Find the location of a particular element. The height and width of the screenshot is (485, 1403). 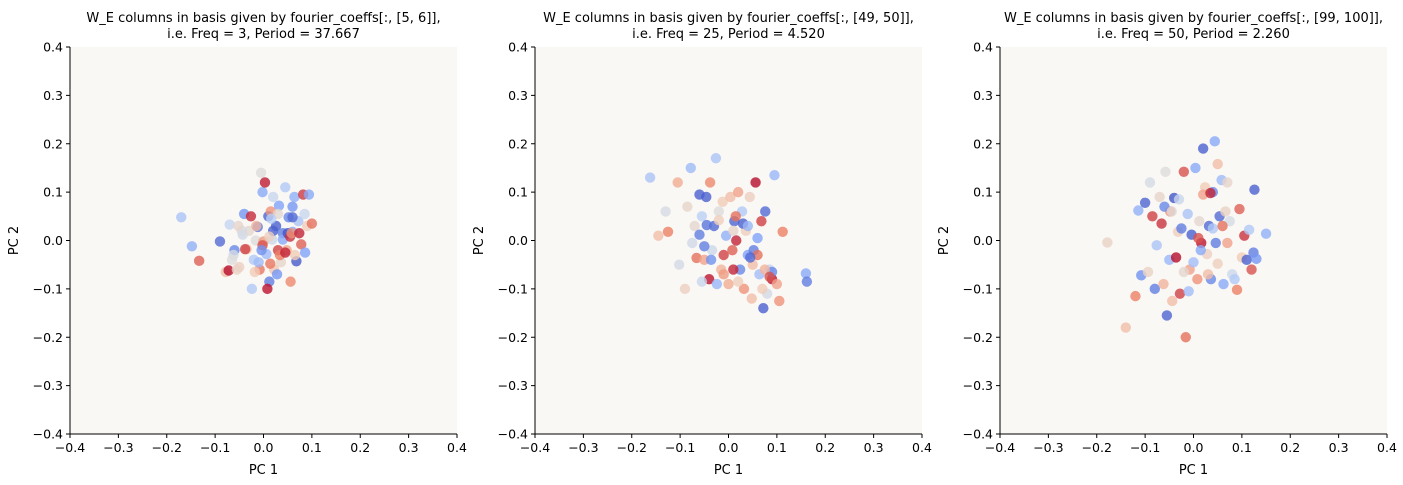

y-tick-label: −0.1 is located at coordinates (48, 288).